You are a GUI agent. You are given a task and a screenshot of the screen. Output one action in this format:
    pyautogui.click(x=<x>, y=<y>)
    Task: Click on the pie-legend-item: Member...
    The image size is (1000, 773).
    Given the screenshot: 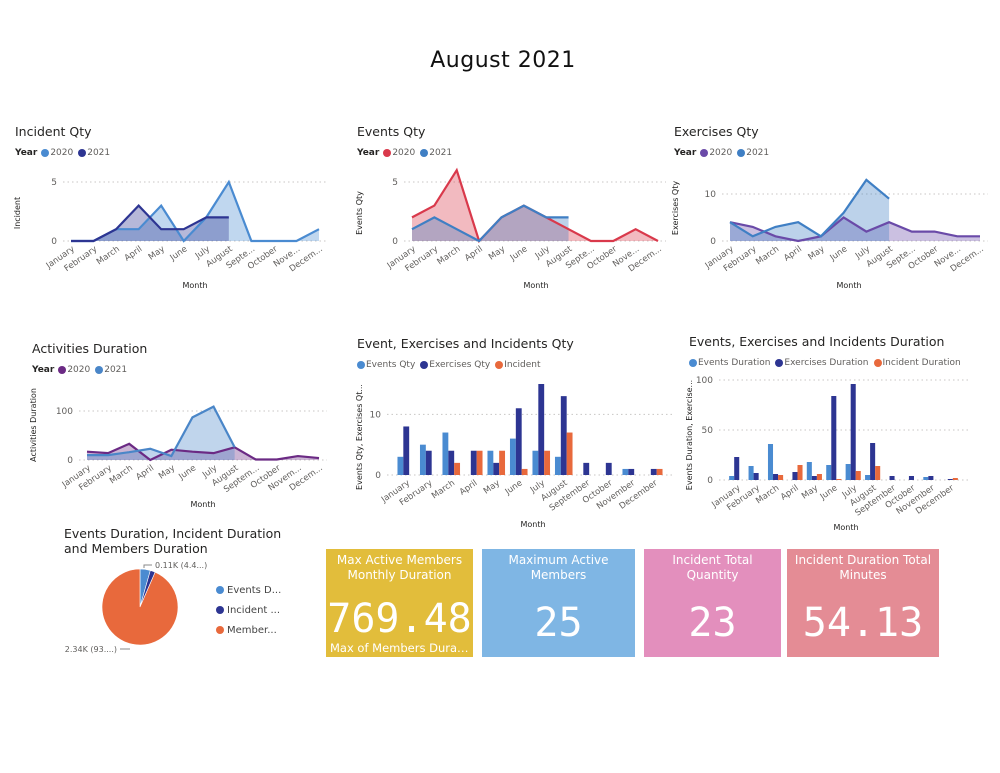 What is the action you would take?
    pyautogui.click(x=248, y=630)
    